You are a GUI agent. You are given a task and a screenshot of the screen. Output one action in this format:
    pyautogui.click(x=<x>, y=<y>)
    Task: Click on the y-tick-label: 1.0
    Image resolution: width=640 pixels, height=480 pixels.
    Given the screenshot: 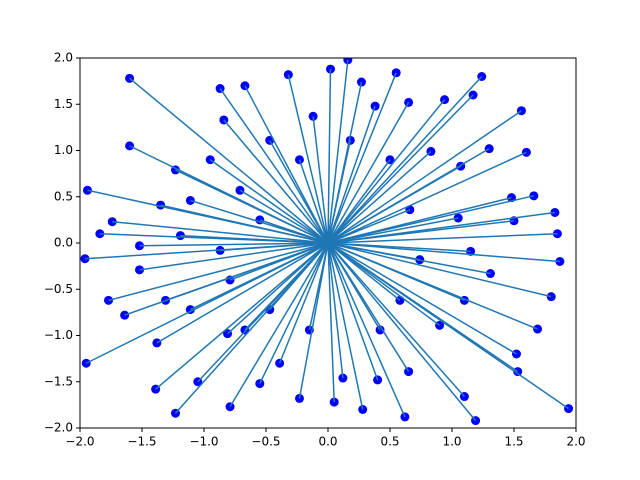 What is the action you would take?
    pyautogui.click(x=63, y=150)
    